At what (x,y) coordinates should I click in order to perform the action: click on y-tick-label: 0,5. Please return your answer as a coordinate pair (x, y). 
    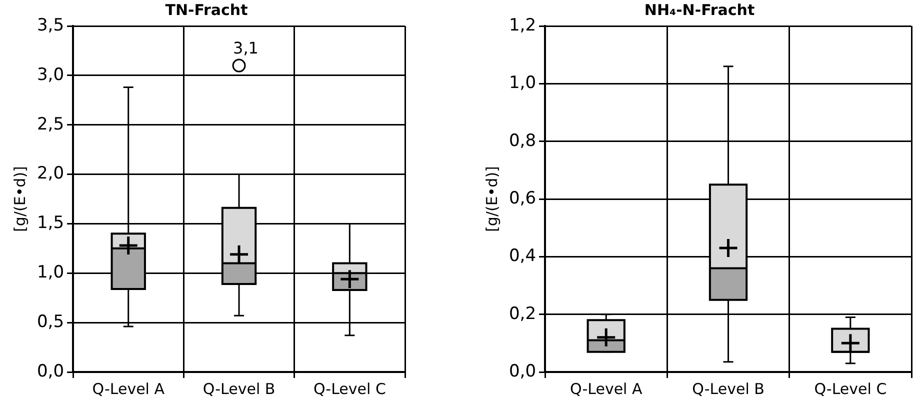
    Looking at the image, I should click on (50, 322).